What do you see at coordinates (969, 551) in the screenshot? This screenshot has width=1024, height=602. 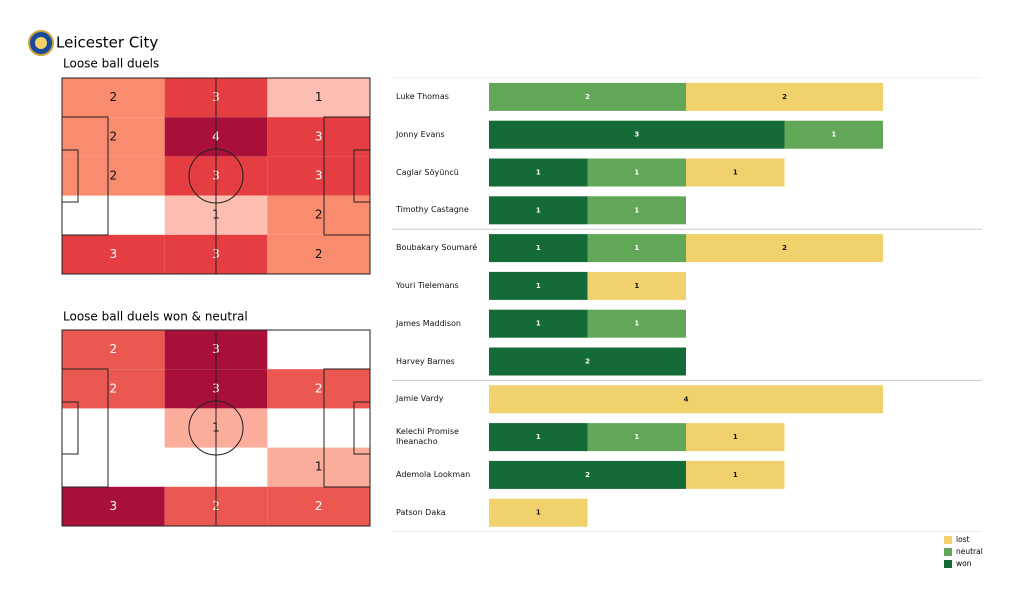 I see `legend-label: neutral` at bounding box center [969, 551].